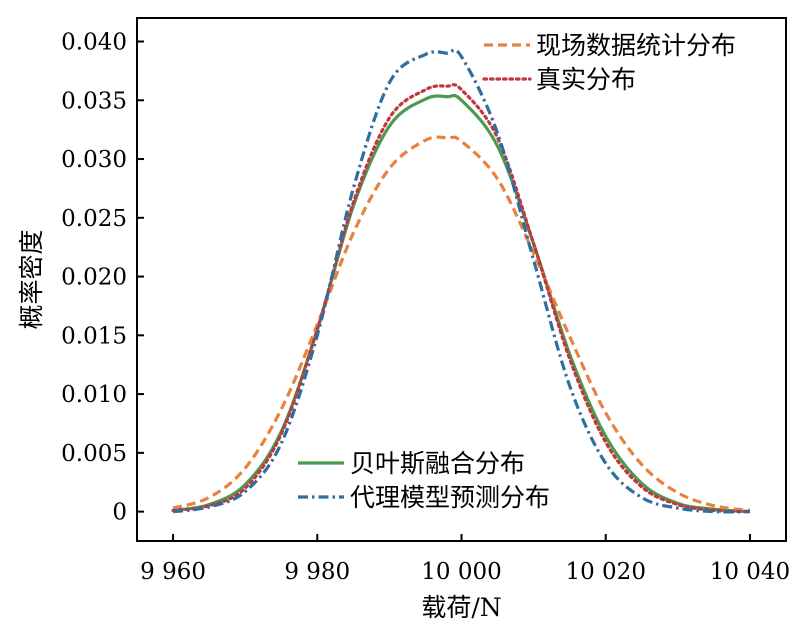  What do you see at coordinates (94, 160) in the screenshot?
I see `y-tick-label: 0.030` at bounding box center [94, 160].